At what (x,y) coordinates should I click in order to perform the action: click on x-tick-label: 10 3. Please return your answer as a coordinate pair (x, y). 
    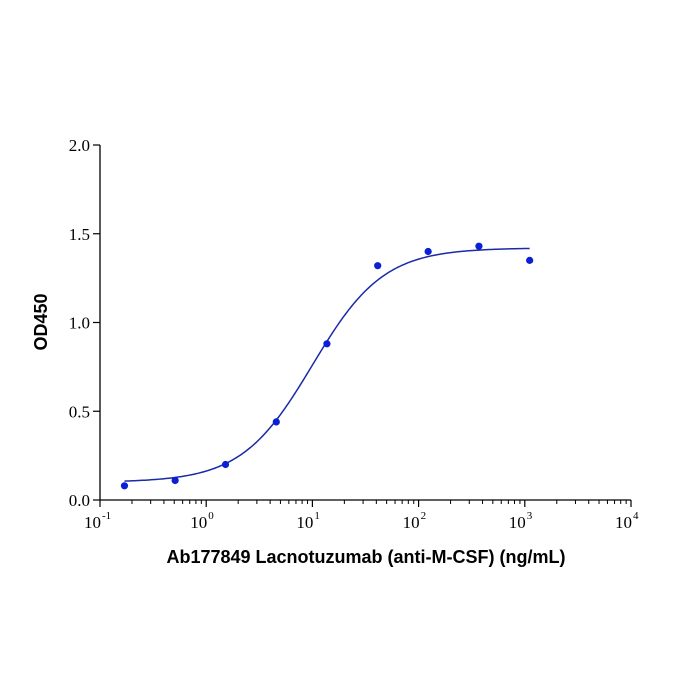
    Looking at the image, I should click on (521, 521).